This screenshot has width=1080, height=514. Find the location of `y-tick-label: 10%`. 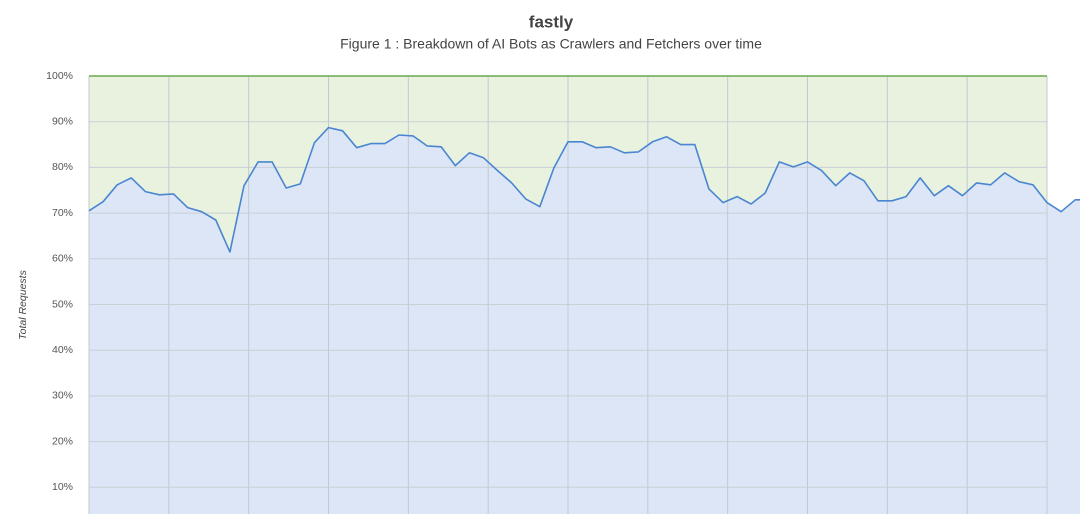

y-tick-label: 10% is located at coordinates (62, 487).